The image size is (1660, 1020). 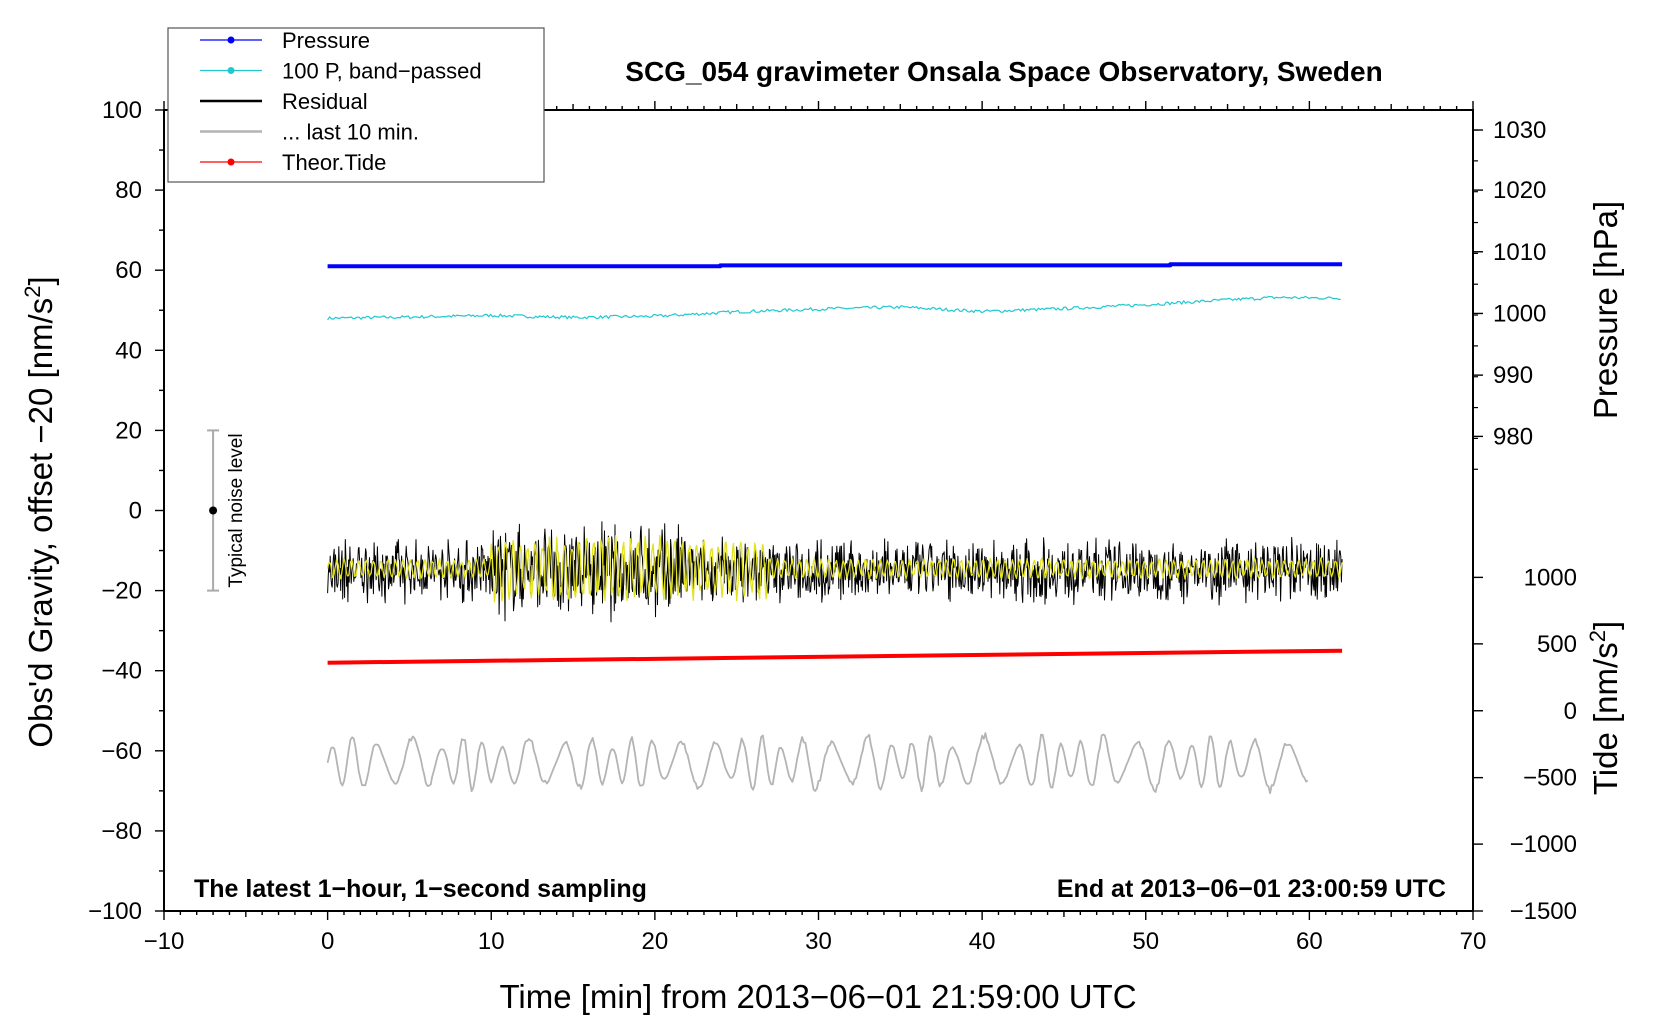 What do you see at coordinates (1509, 293) in the screenshot?
I see `pressure-axis-ticks: 1030 1020 1010 1000 990 980` at bounding box center [1509, 293].